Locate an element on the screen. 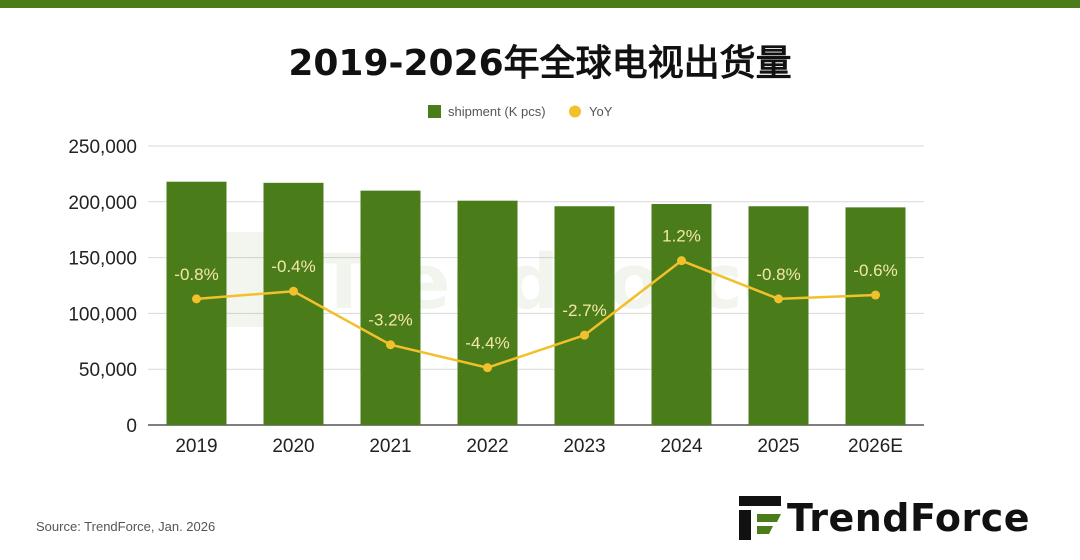 Image resolution: width=1080 pixels, height=560 pixels. x-tick-label: 2024 is located at coordinates (681, 446).